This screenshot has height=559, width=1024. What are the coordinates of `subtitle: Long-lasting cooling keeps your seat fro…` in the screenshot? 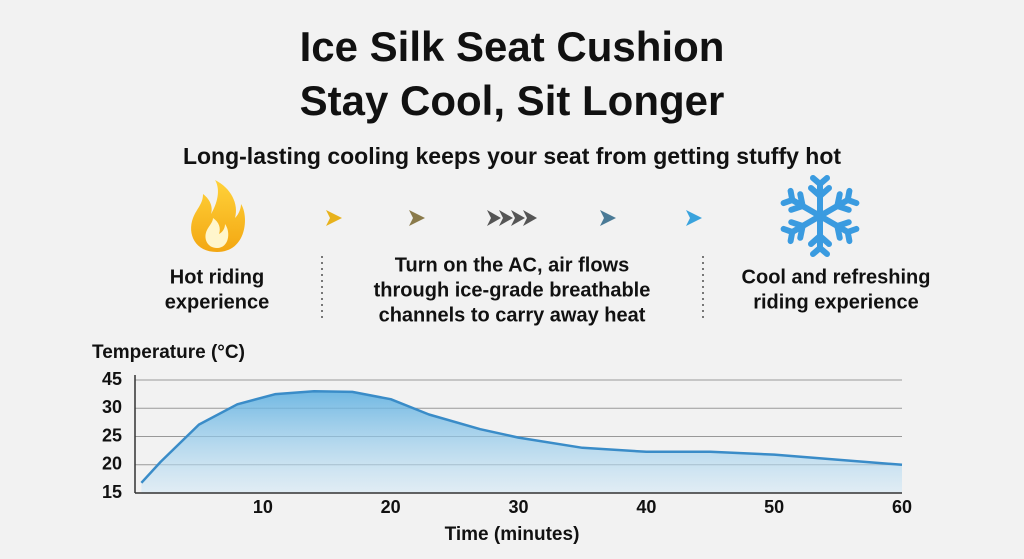 It's located at (512, 156).